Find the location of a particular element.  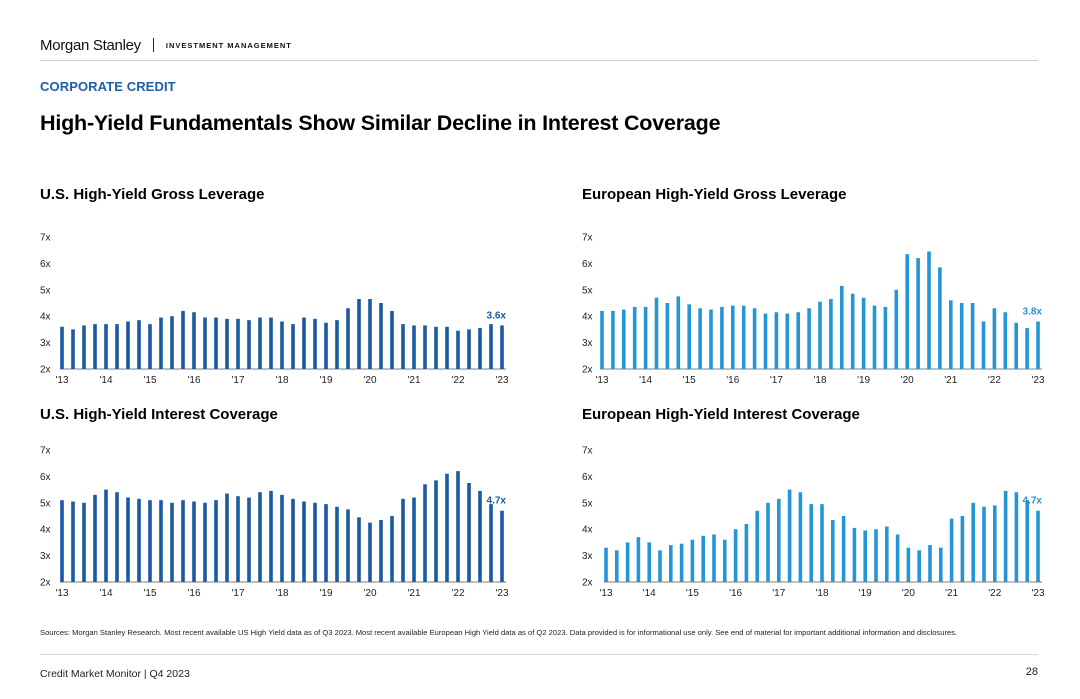

y-tick-label: 7x is located at coordinates (45, 238).